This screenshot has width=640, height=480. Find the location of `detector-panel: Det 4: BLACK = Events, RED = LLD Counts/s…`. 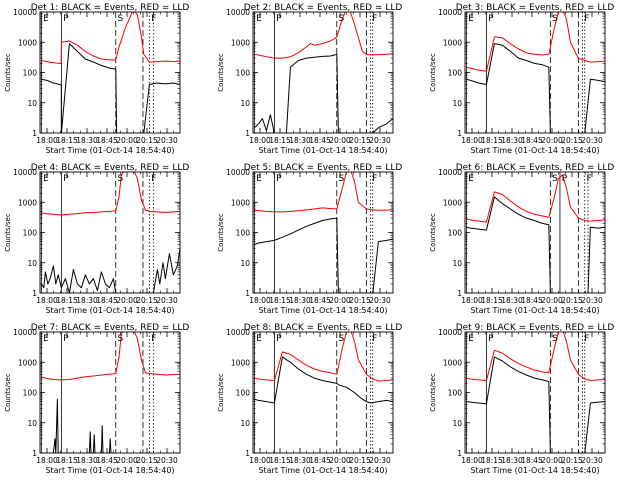

detector-panel: Det 4: BLACK = Events, RED = LLD Counts/s… is located at coordinates (96, 239).